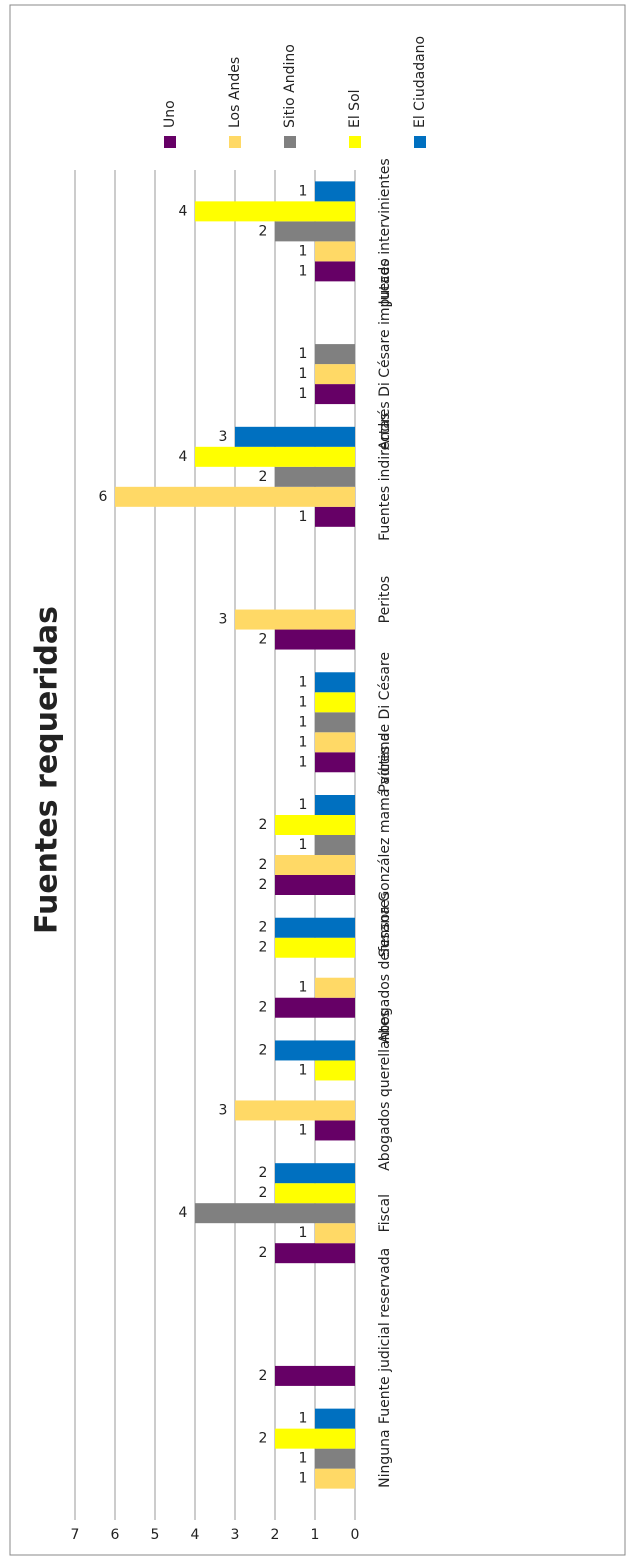 The width and height of the screenshot is (638, 1560). I want to click on x-tick-label: Abogados defensores, so click(385, 967).